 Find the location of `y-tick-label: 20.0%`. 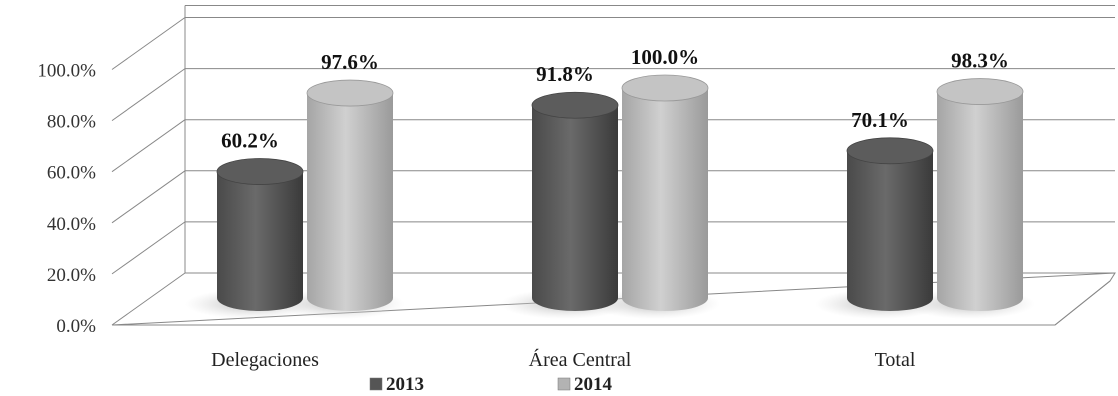

y-tick-label: 20.0% is located at coordinates (71, 275).